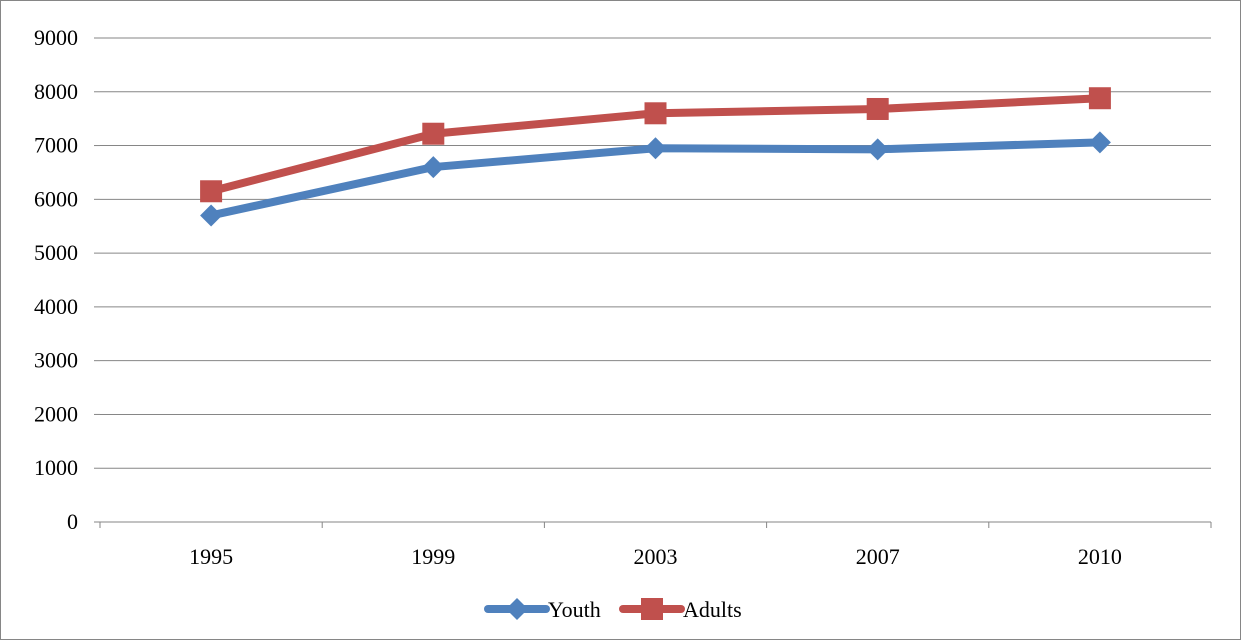  I want to click on y-tick-label: 8000, so click(56, 91).